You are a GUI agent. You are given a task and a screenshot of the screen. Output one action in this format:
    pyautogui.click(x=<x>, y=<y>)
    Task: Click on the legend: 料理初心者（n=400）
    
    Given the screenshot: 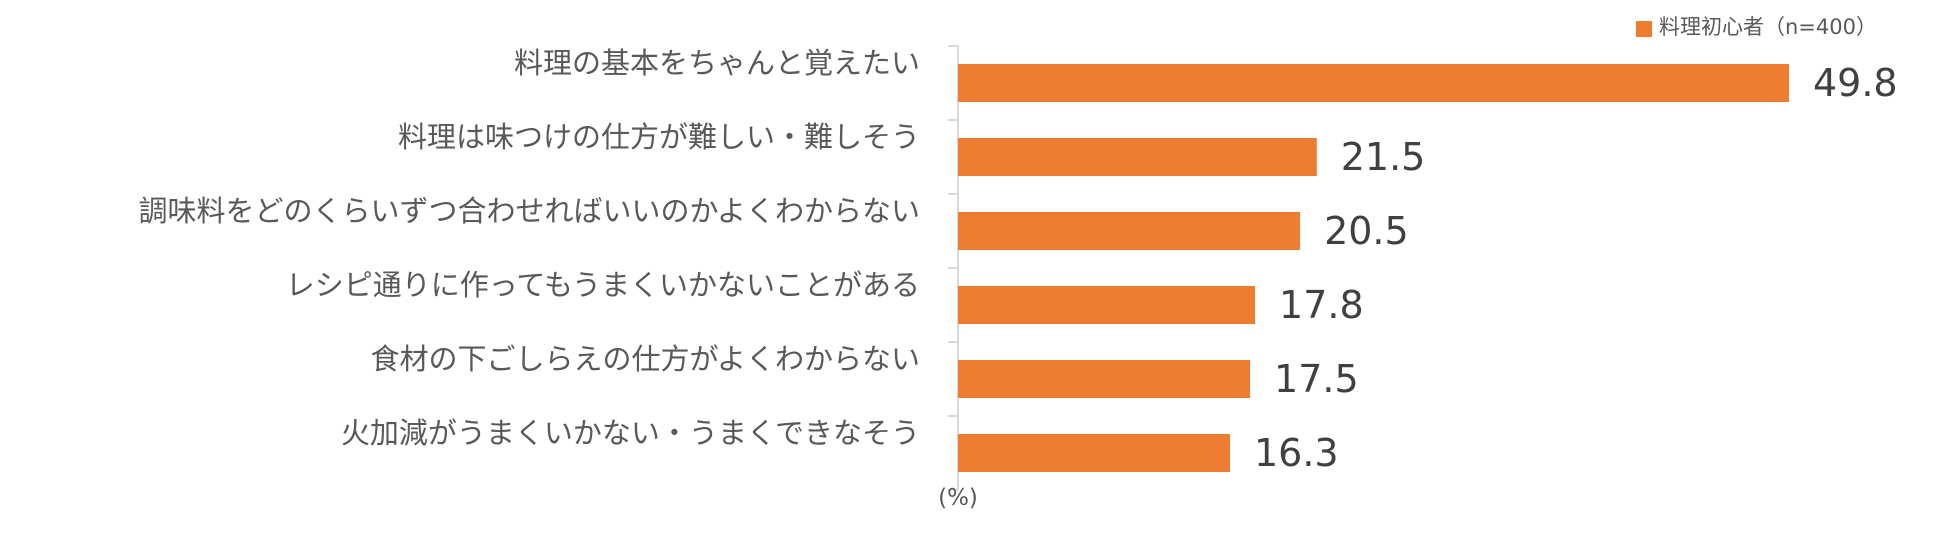 What is the action you would take?
    pyautogui.click(x=1756, y=27)
    